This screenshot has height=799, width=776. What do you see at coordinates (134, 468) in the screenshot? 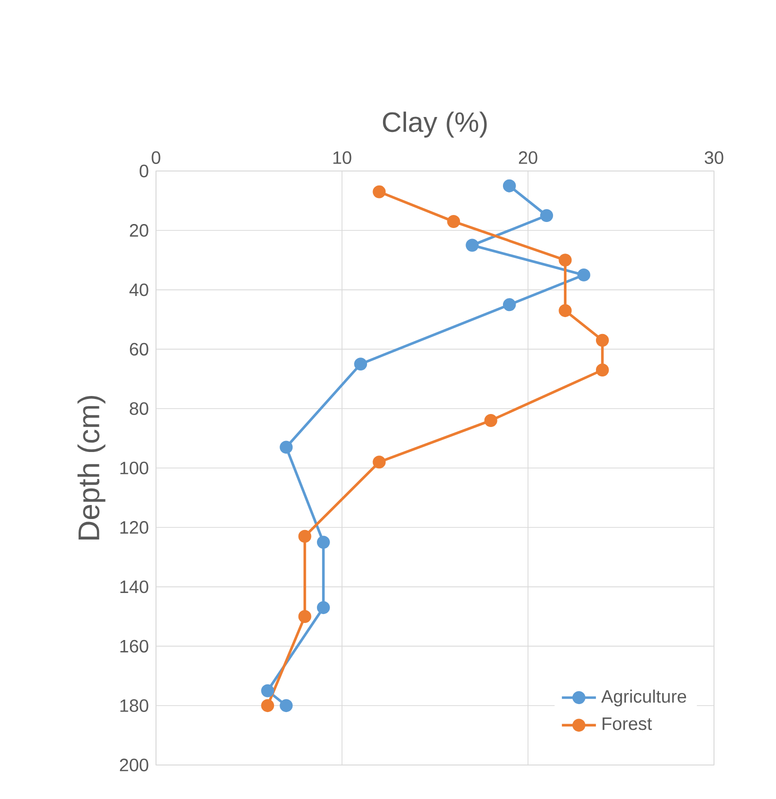
I see `y-tick-label: 100` at bounding box center [134, 468].